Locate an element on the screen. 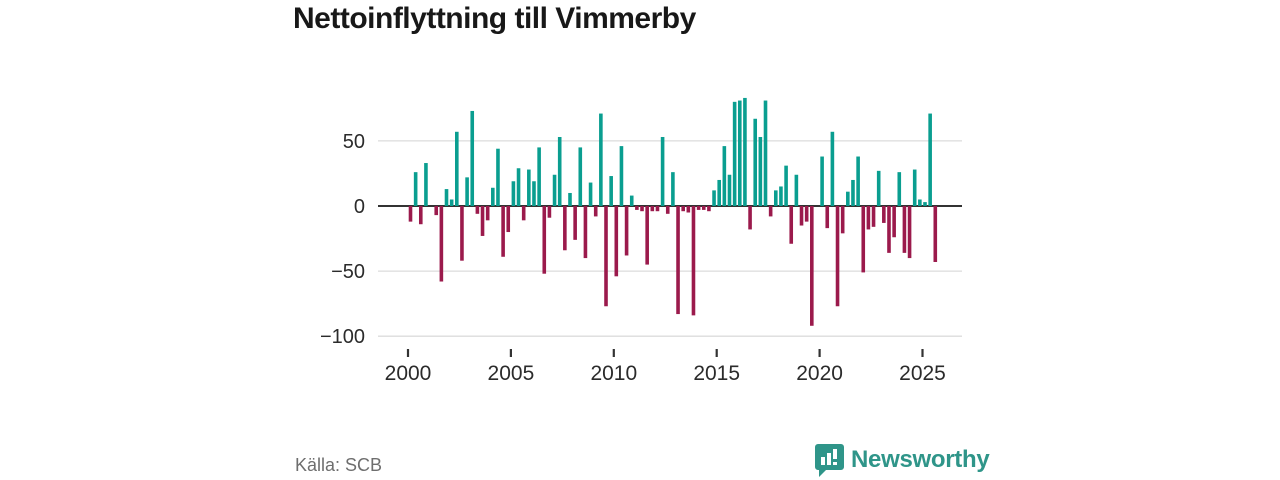 The image size is (1280, 480). x-axis-label: 2015 is located at coordinates (716, 373).